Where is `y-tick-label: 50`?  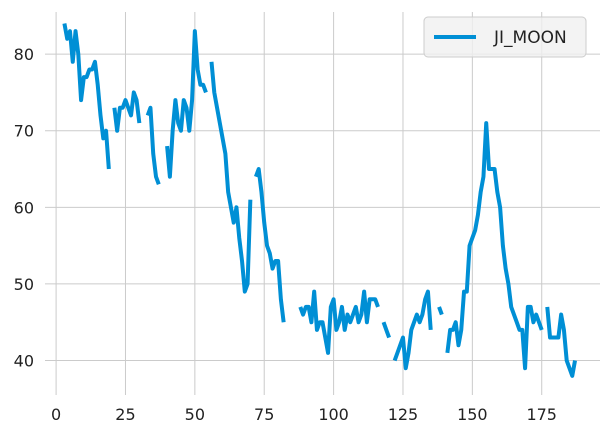
y-tick-label: 50 is located at coordinates (24, 284).